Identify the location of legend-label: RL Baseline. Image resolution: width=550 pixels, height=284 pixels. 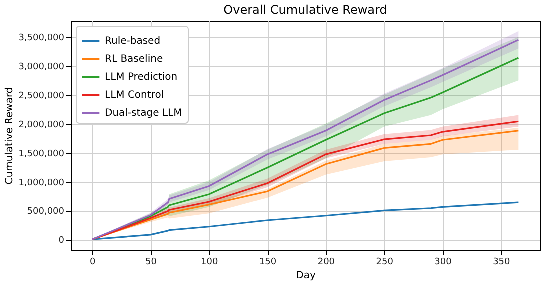
(134, 59).